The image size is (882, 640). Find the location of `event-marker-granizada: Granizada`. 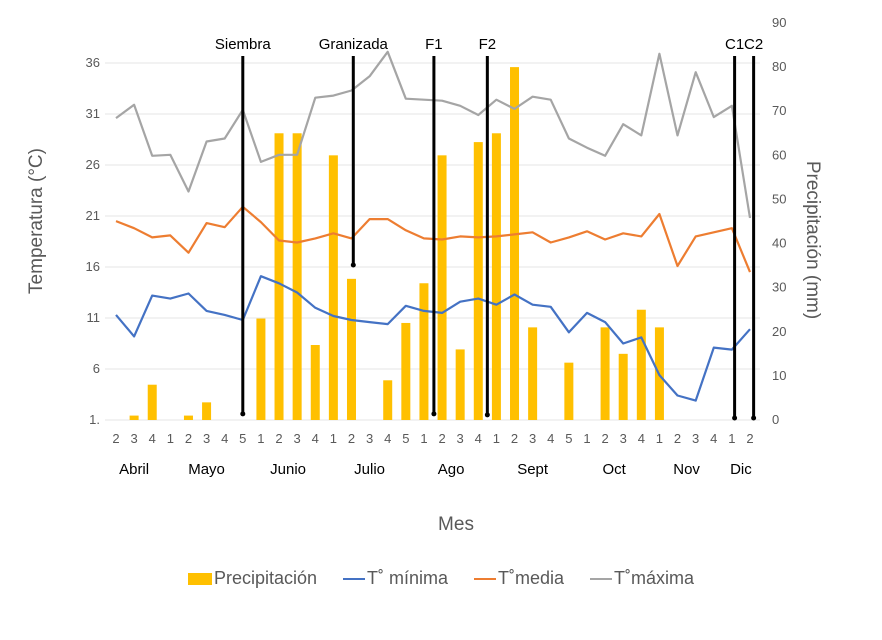

event-marker-granizada: Granizada is located at coordinates (354, 152).